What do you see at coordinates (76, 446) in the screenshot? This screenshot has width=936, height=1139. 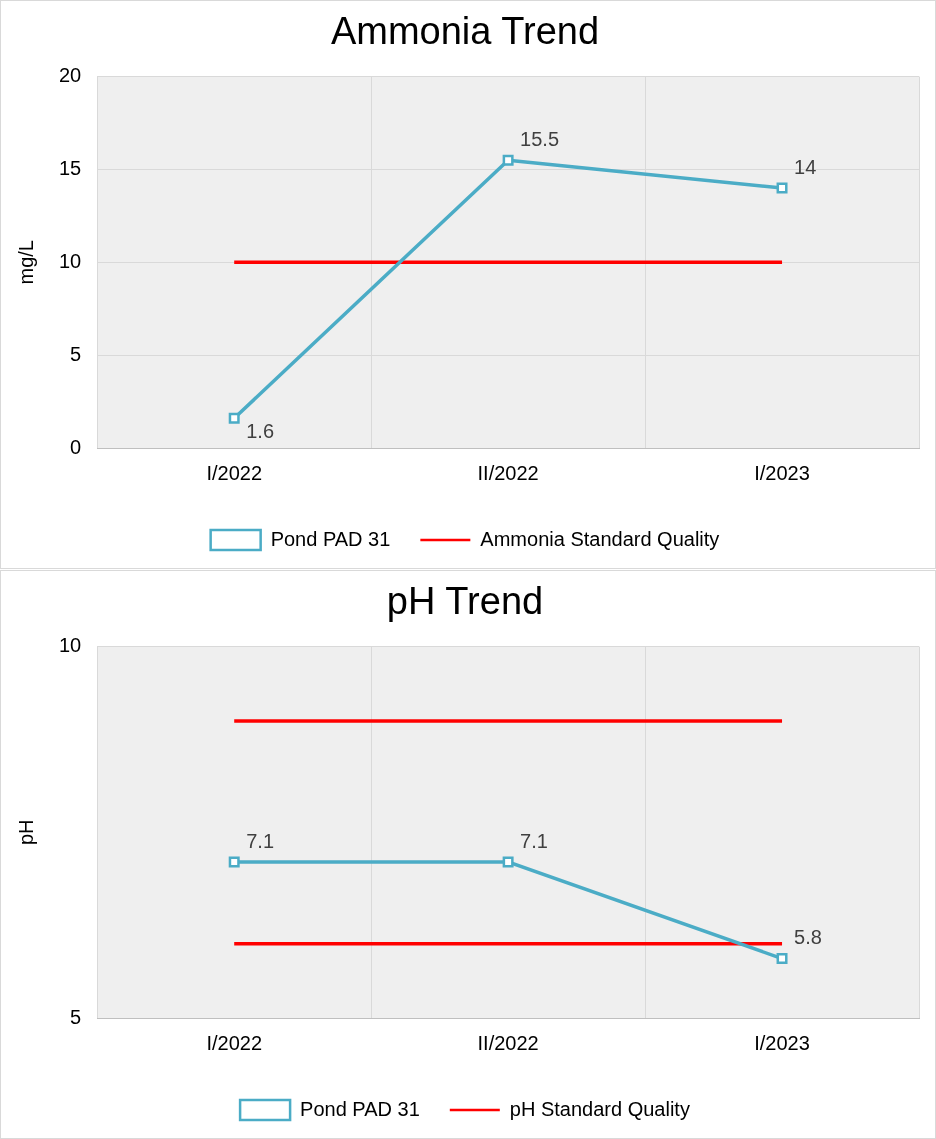 I see `y-tick-label: 0` at bounding box center [76, 446].